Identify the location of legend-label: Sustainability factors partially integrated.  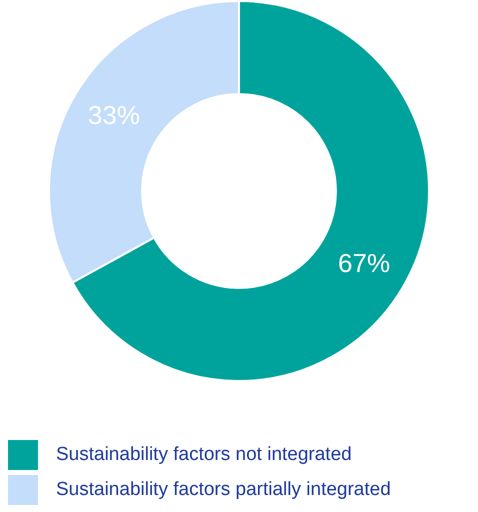
(223, 489).